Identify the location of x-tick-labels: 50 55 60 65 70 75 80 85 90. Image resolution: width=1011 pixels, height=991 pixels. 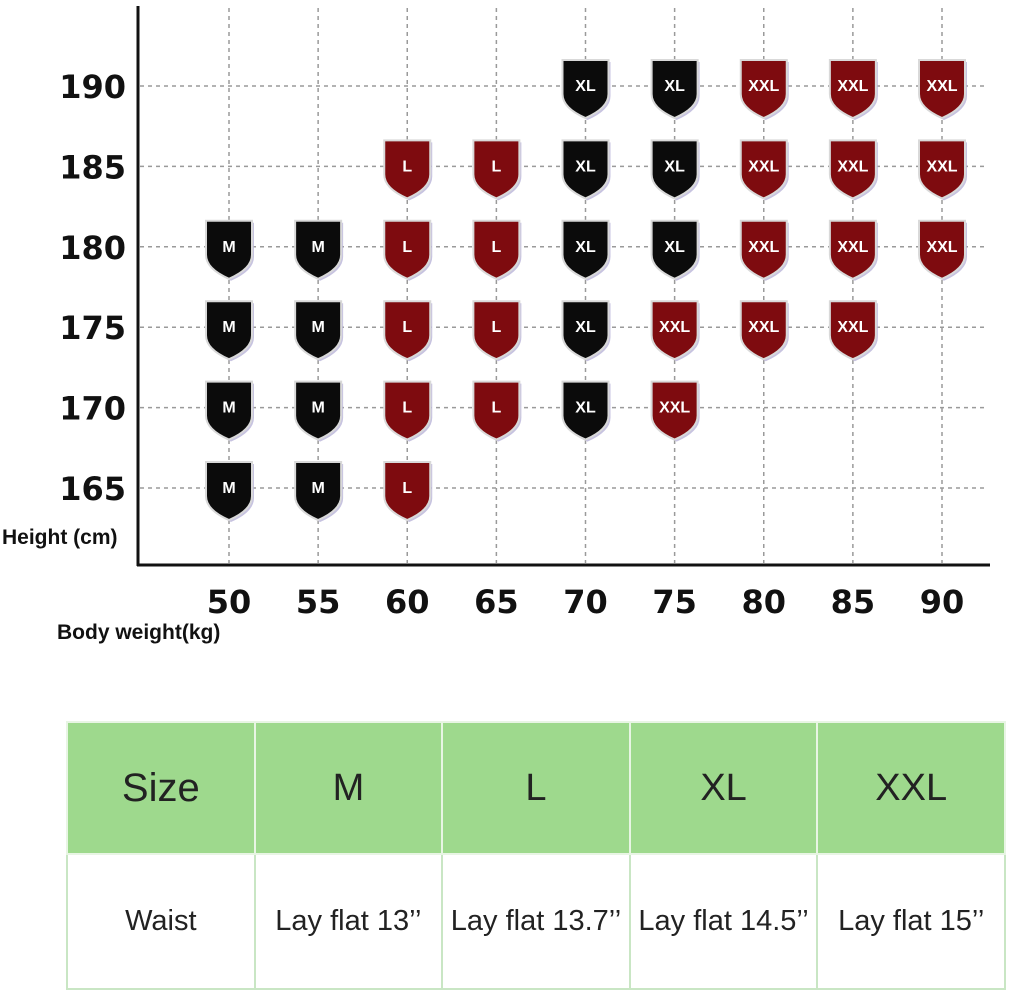
(586, 602).